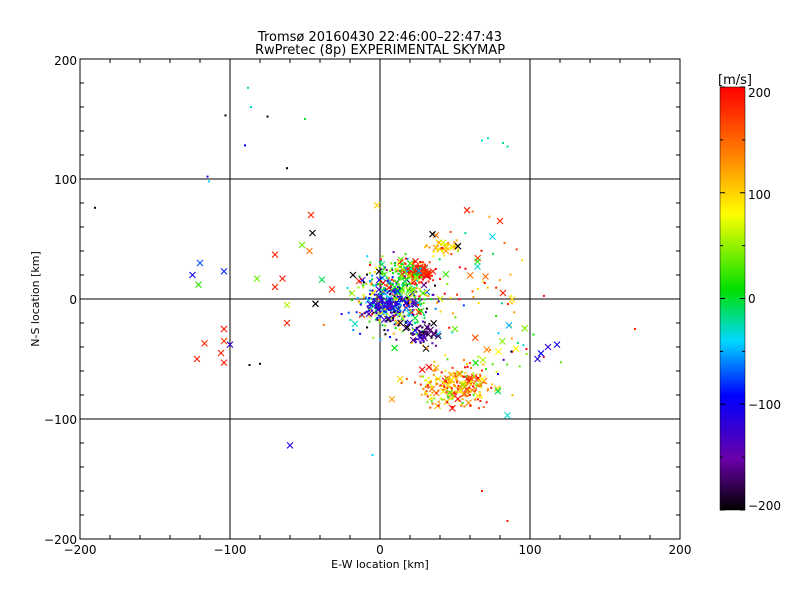 This screenshot has width=800, height=600. I want to click on x-tick-label: 200, so click(680, 550).